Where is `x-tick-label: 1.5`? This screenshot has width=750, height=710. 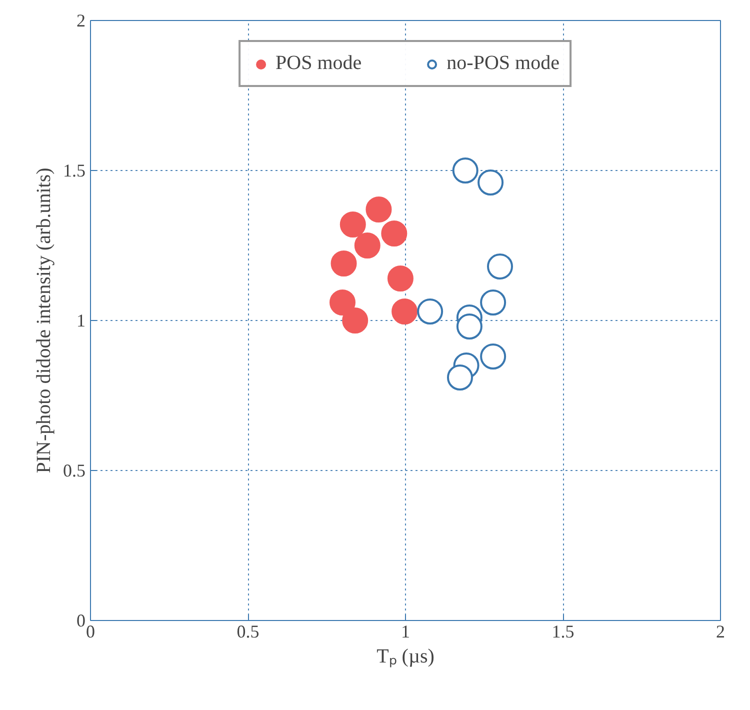
x-tick-label: 1.5 is located at coordinates (563, 632).